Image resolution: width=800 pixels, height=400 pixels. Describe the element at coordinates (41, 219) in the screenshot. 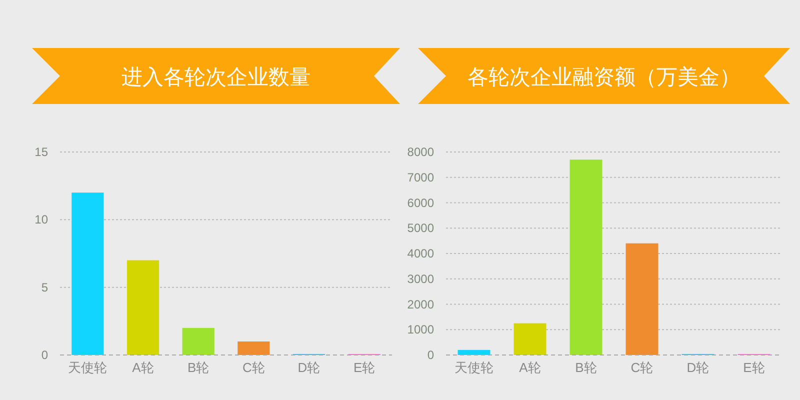

I see `y-tick-label: 10` at that location.